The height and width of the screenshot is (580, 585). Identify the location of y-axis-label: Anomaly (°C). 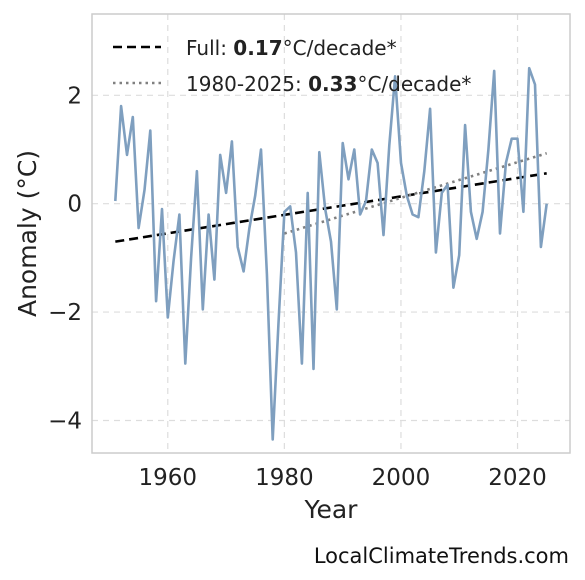
(27, 233).